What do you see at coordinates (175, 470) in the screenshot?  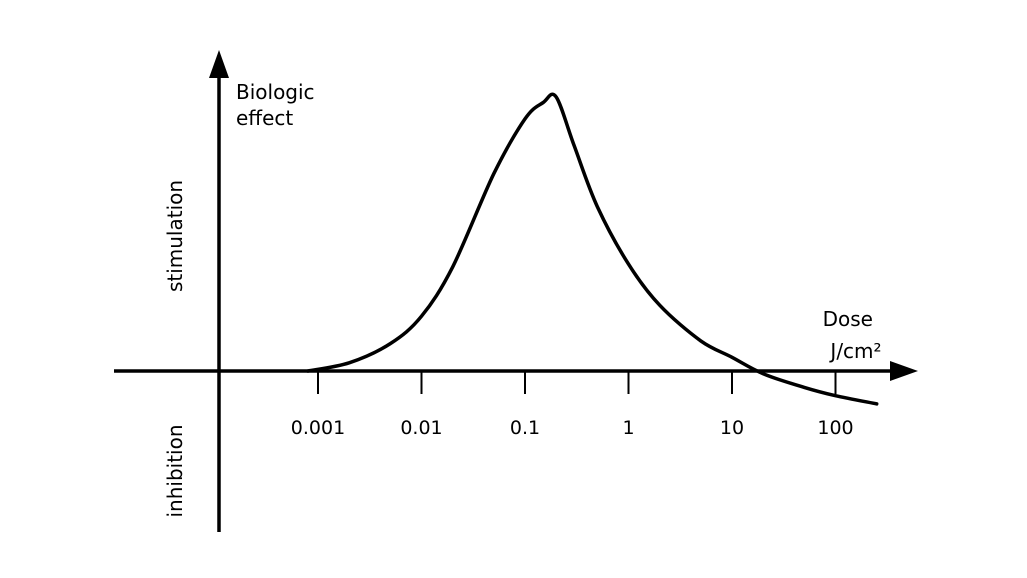 I see `inhibition-label: inhibition` at bounding box center [175, 470].